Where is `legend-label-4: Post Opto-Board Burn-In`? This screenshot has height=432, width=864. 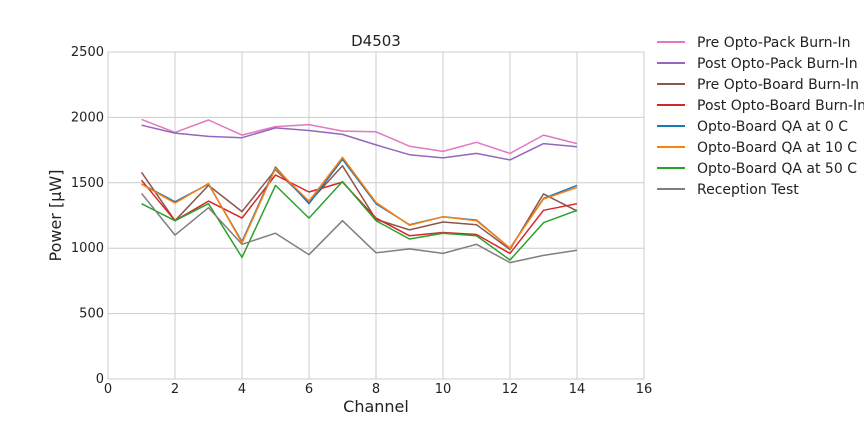 legend-label-4: Post Opto-Board Burn-In is located at coordinates (780, 106).